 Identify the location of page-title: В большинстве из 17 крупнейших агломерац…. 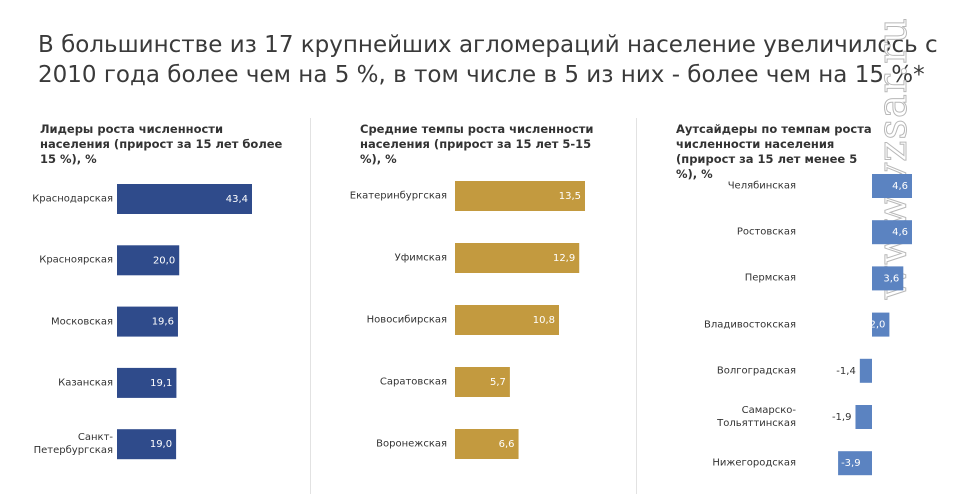
(488, 60).